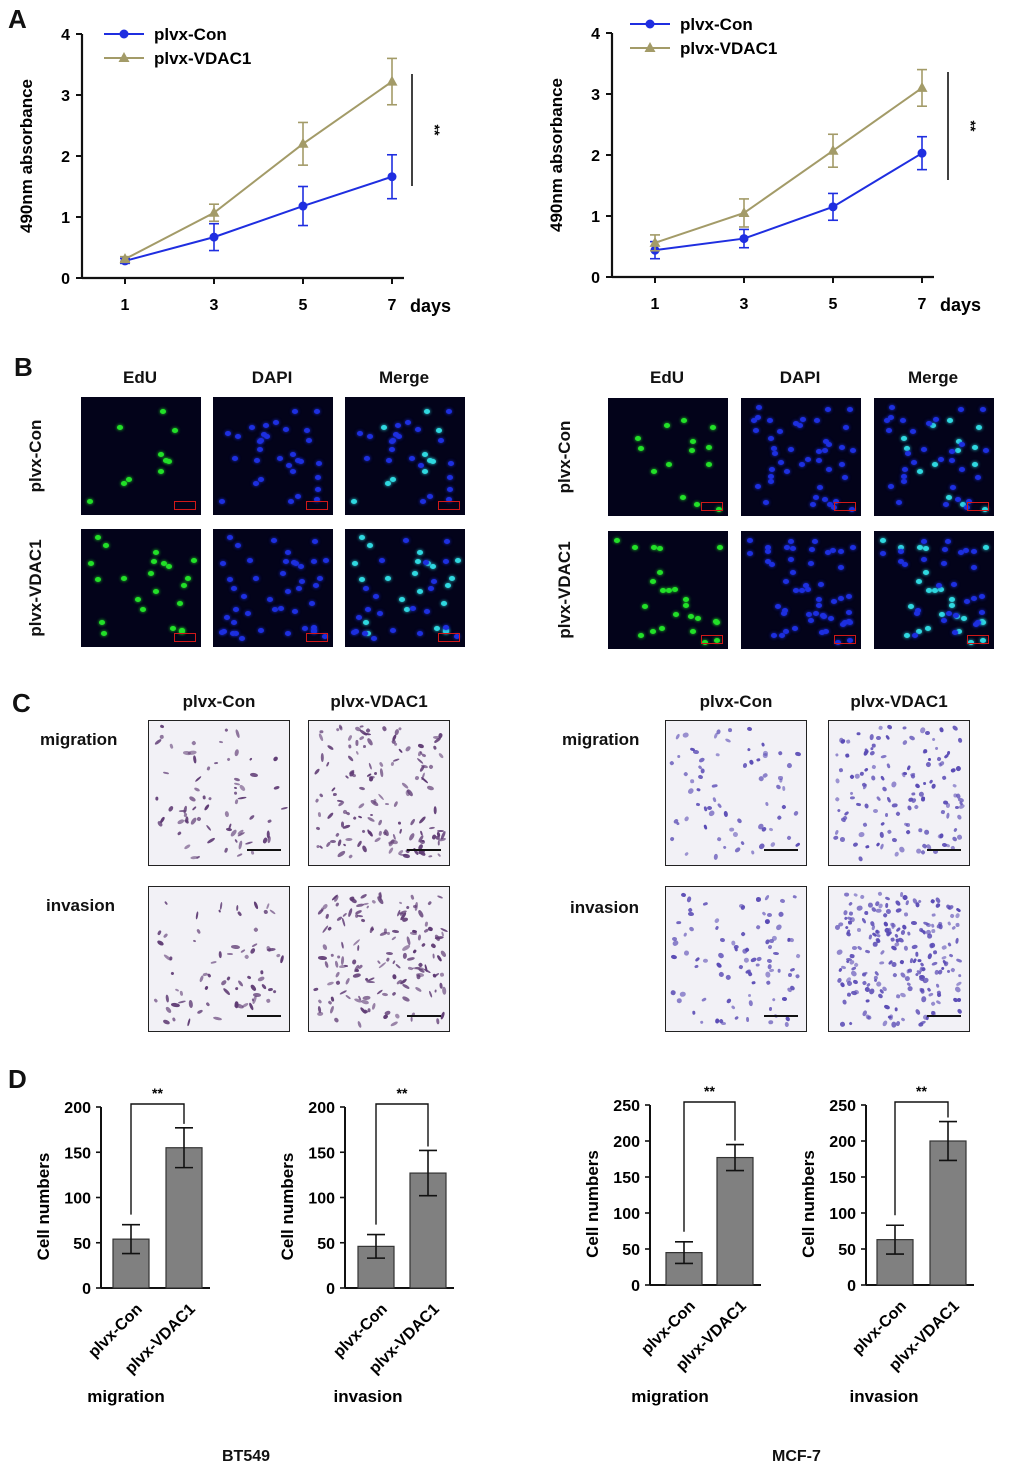 This screenshot has width=1020, height=1480. What do you see at coordinates (449, 505) in the screenshot?
I see `scale-bar` at bounding box center [449, 505].